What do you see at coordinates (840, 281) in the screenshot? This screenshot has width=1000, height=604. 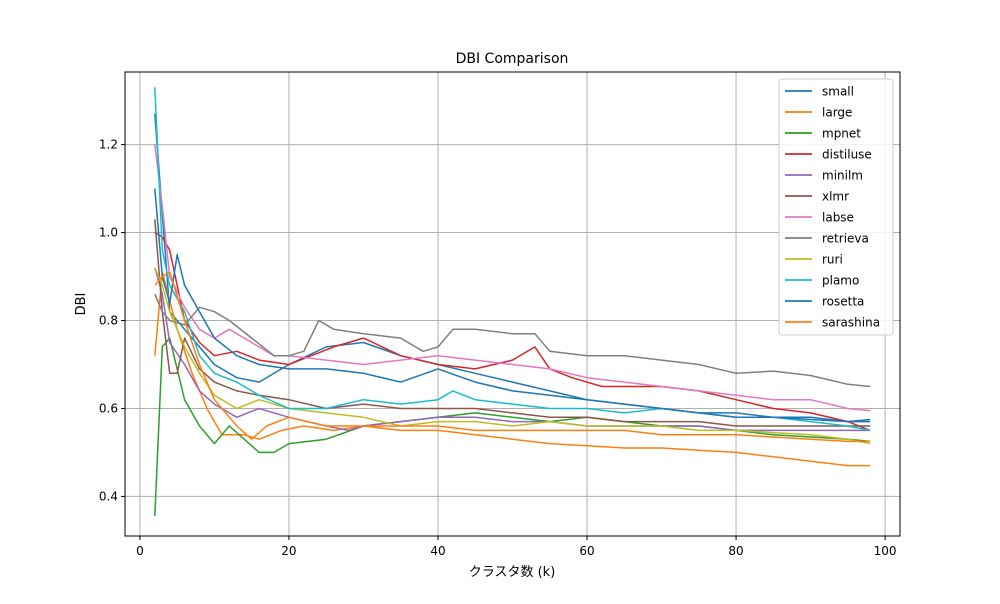 I see `legend-label-plamo: plamo` at bounding box center [840, 281].